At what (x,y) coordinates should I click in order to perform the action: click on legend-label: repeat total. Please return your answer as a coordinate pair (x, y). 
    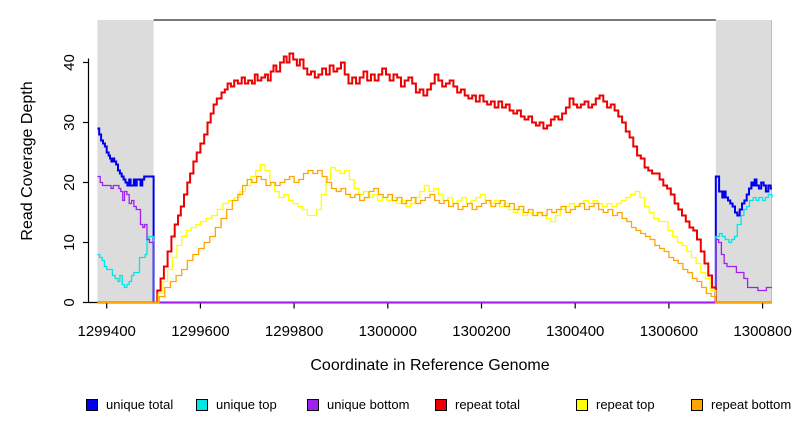
    Looking at the image, I should click on (488, 404).